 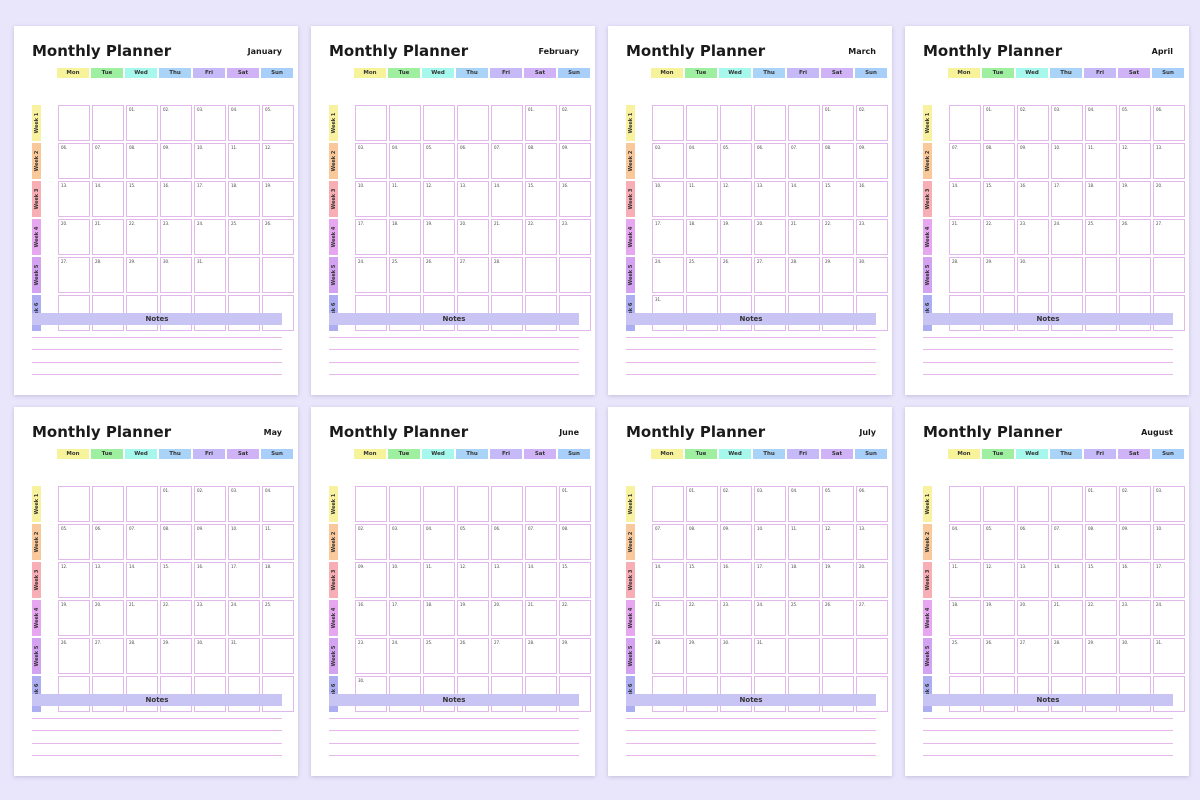 What do you see at coordinates (541, 237) in the screenshot?
I see `day-cell: 22.` at bounding box center [541, 237].